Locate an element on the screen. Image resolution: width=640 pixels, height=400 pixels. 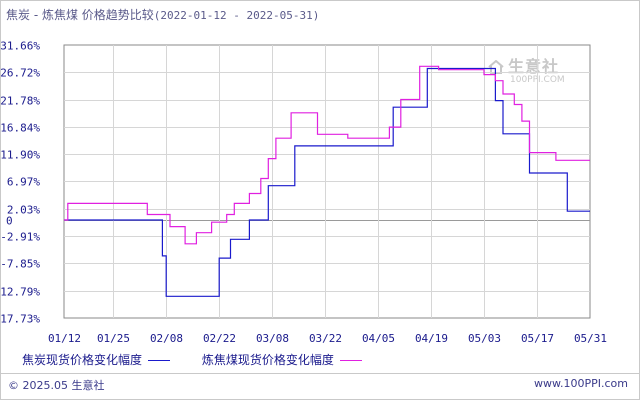
y-tick-label: -12.79% is located at coordinates (20, 292).